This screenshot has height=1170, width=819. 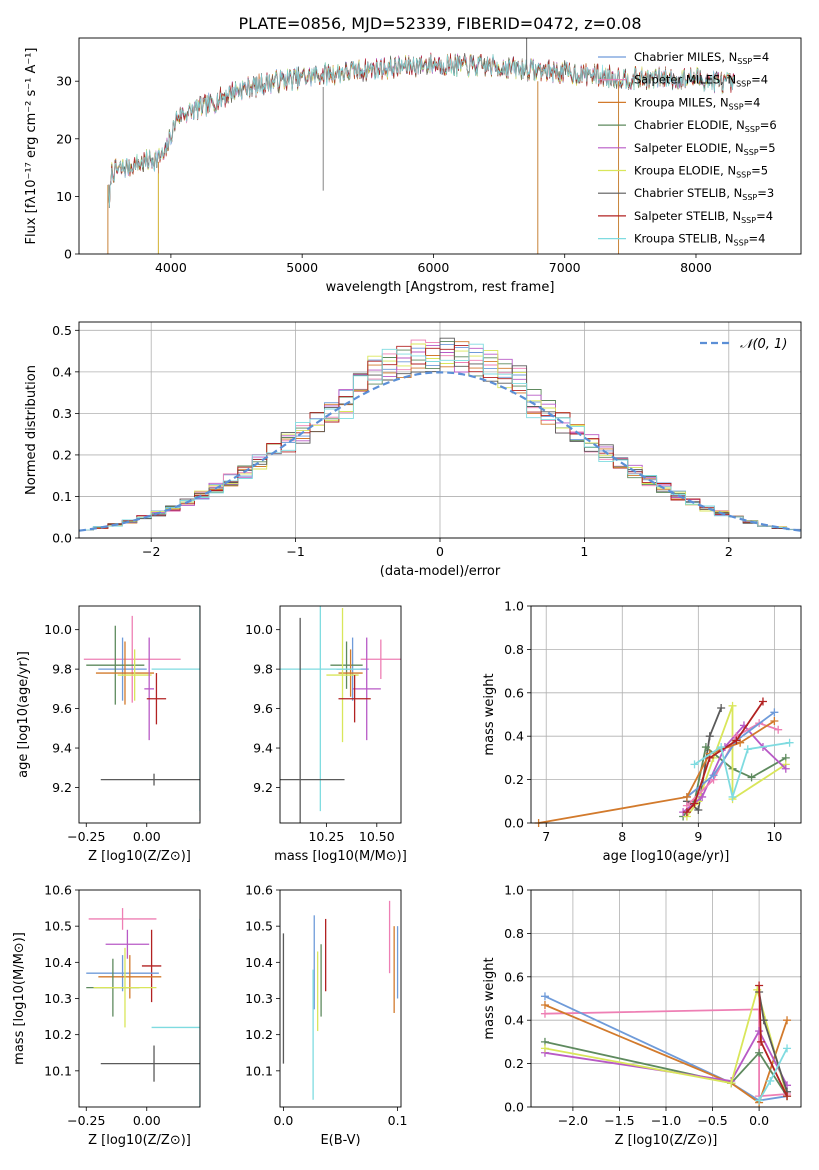 What do you see at coordinates (705, 126) in the screenshot?
I see `legend-entry: Chabrier ELODIE, NSSP=6` at bounding box center [705, 126].